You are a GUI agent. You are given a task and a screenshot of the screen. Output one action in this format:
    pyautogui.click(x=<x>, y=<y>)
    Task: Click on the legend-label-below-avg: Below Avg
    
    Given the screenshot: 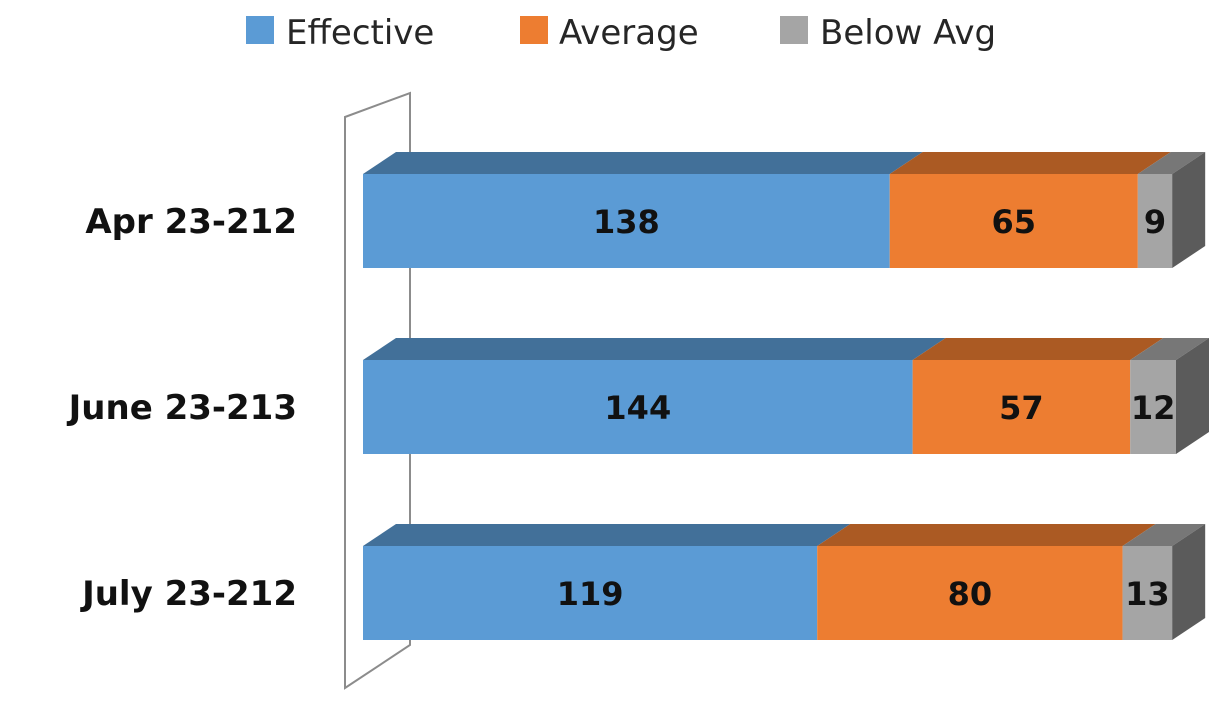 What is the action you would take?
    pyautogui.click(x=908, y=33)
    